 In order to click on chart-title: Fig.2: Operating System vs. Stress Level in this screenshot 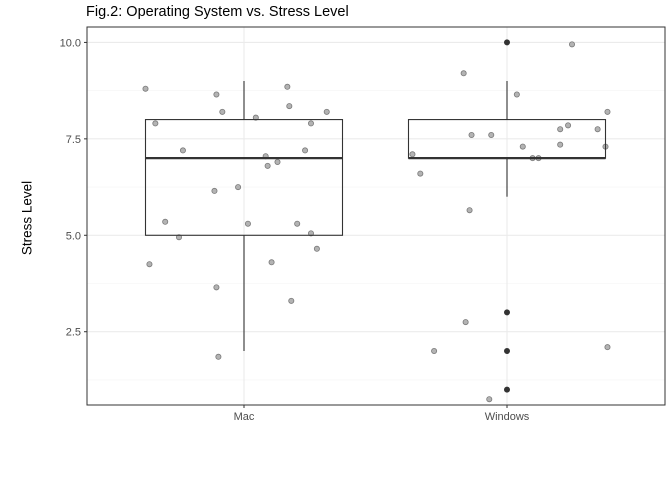, I will do `click(217, 12)`.